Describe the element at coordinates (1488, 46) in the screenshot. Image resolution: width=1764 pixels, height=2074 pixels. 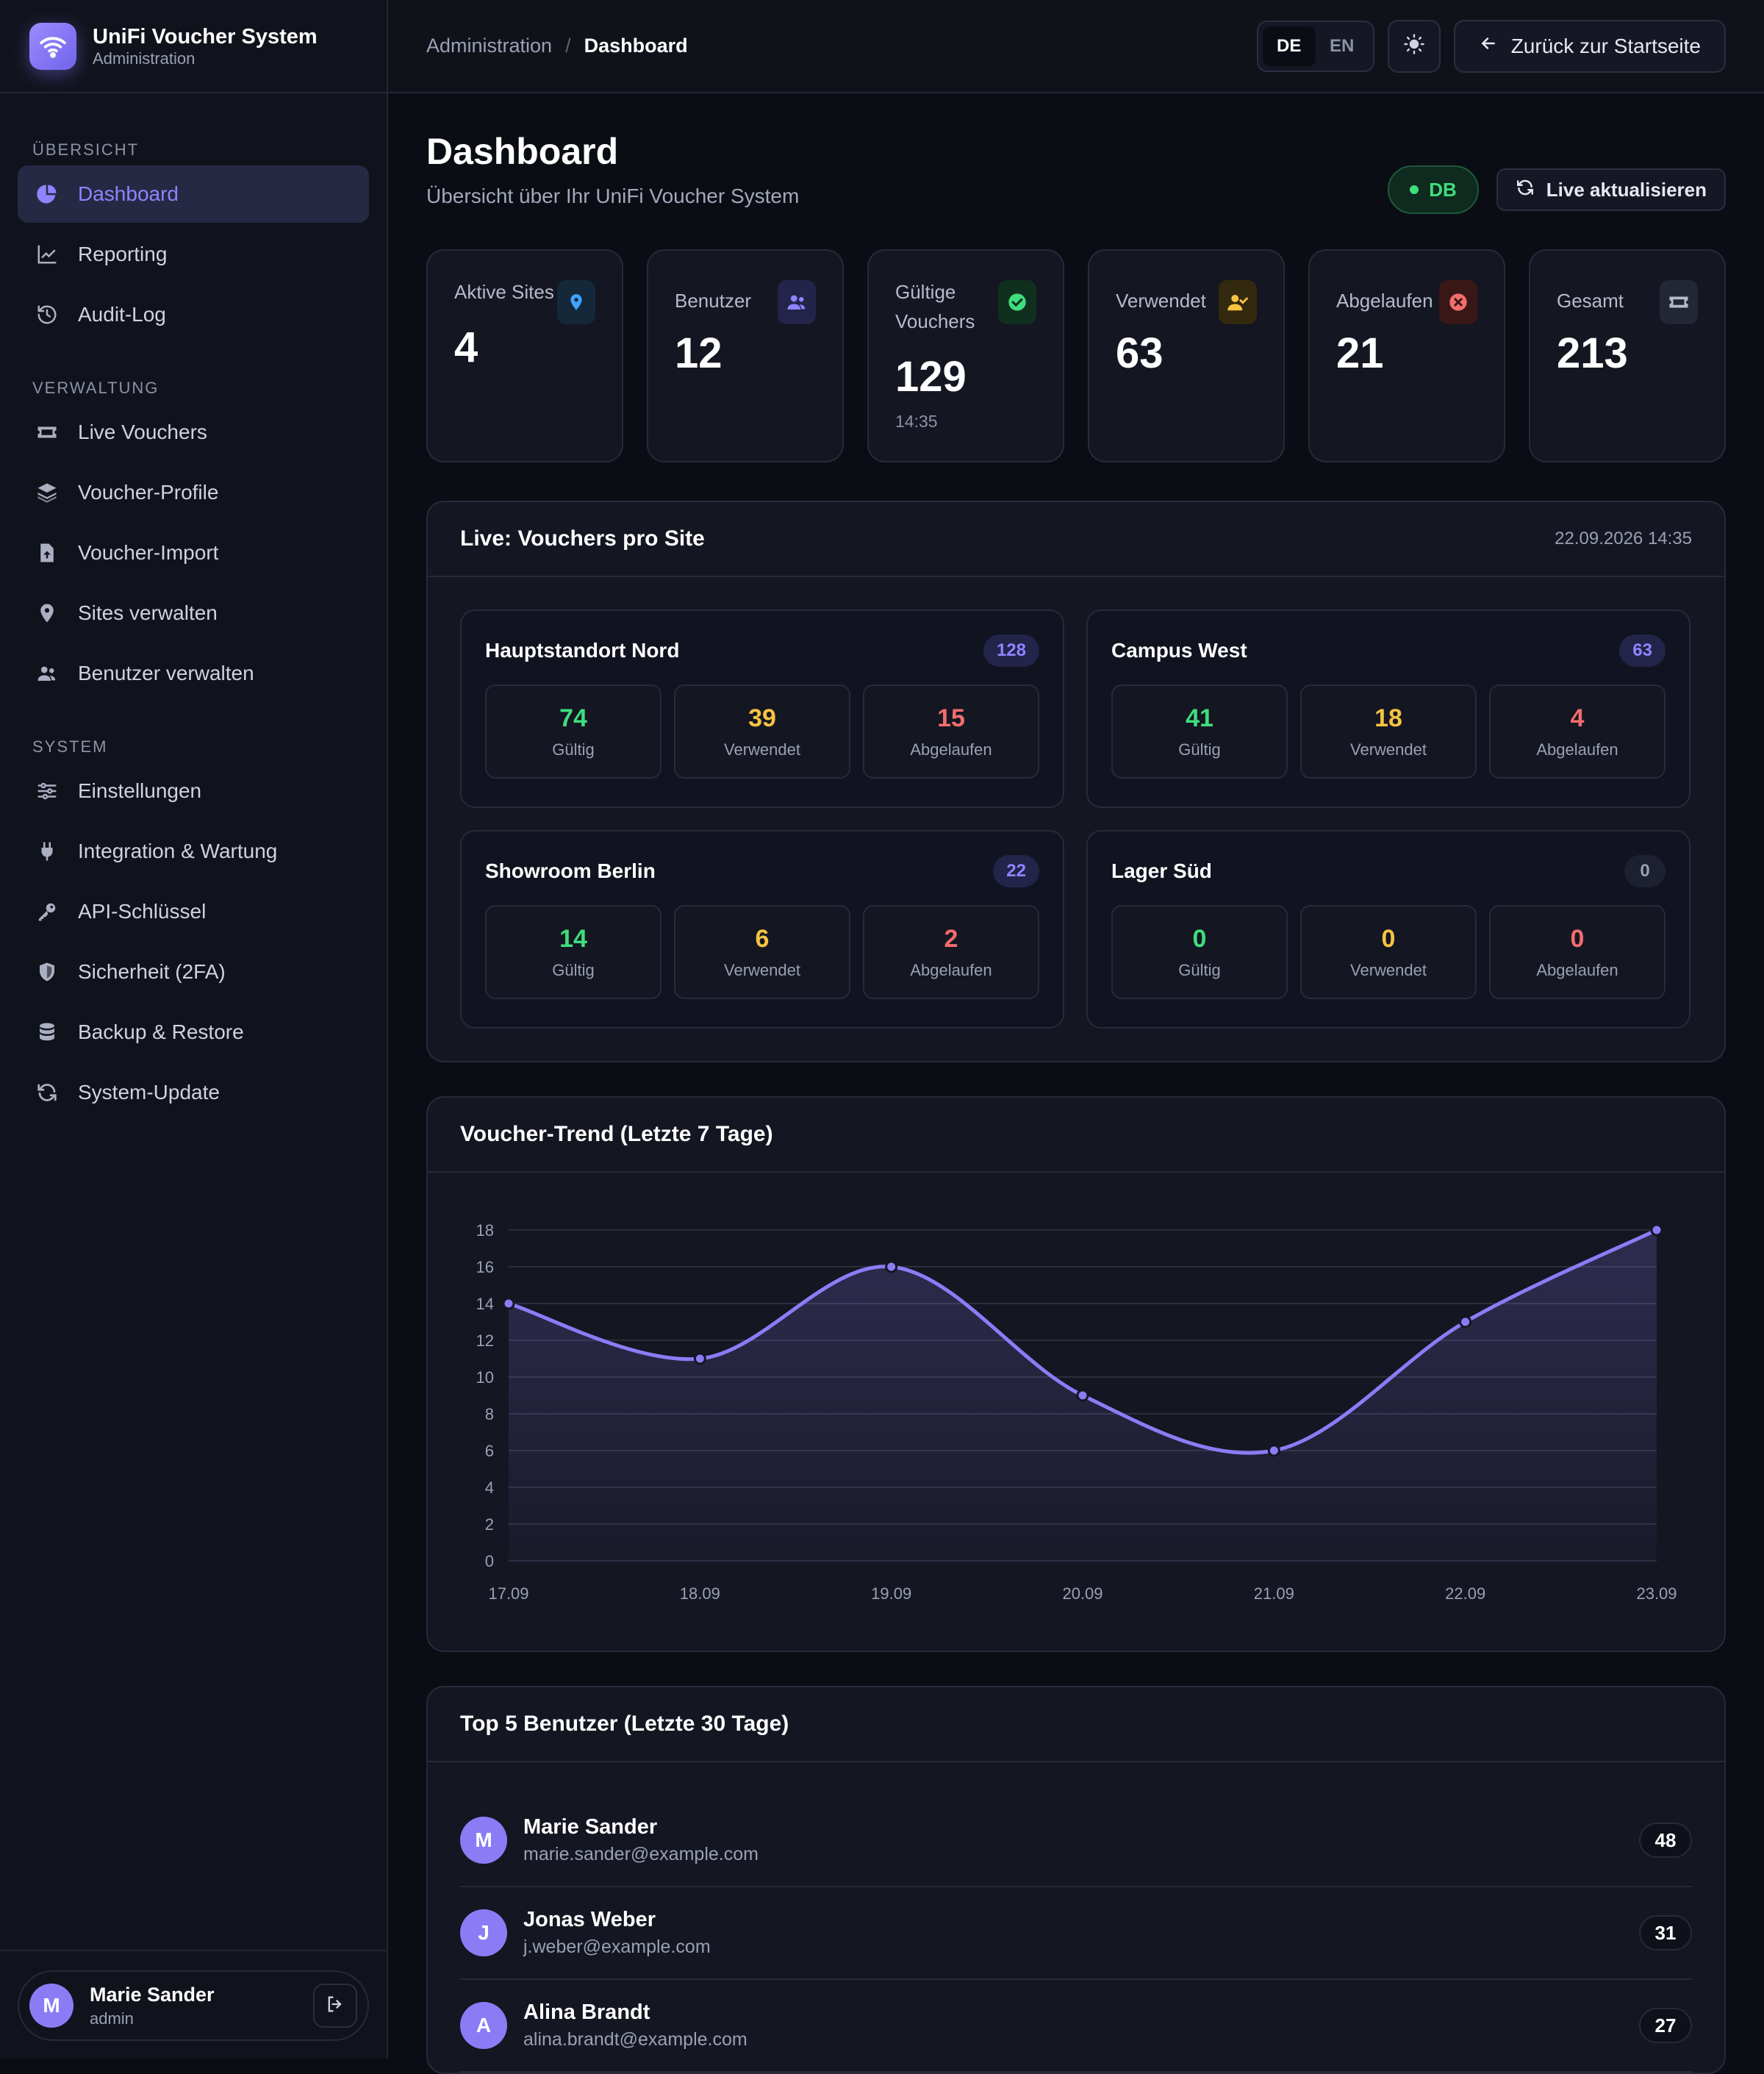
I see `arrow-left-icon` at that location.